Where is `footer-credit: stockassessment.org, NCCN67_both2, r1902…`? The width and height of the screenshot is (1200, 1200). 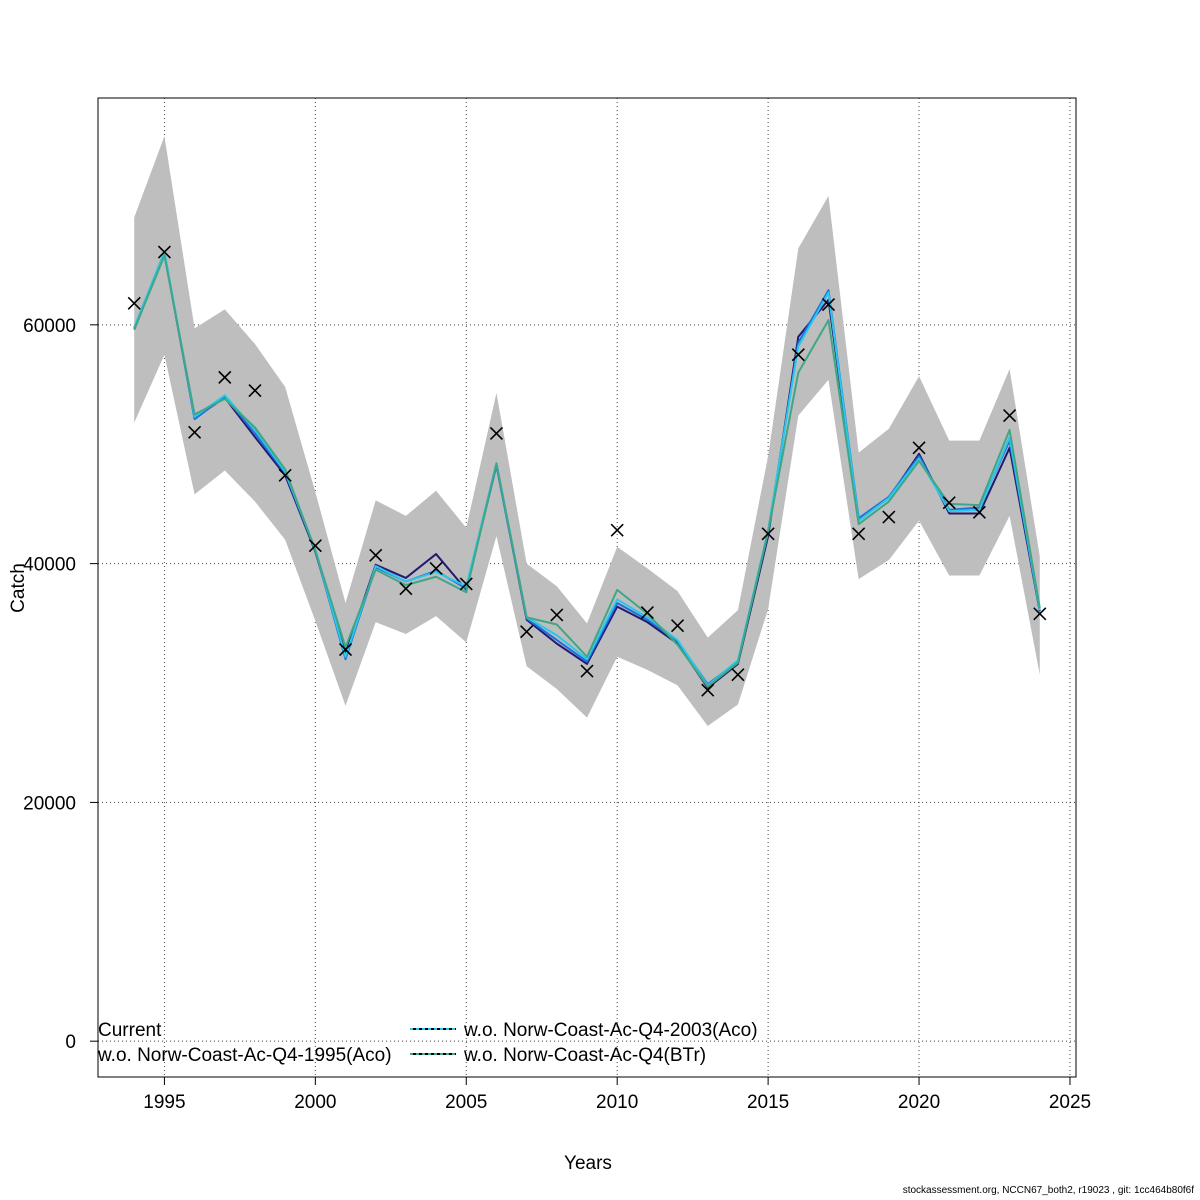
footer-credit: stockassessment.org, NCCN67_both2, r1902… is located at coordinates (1048, 1190).